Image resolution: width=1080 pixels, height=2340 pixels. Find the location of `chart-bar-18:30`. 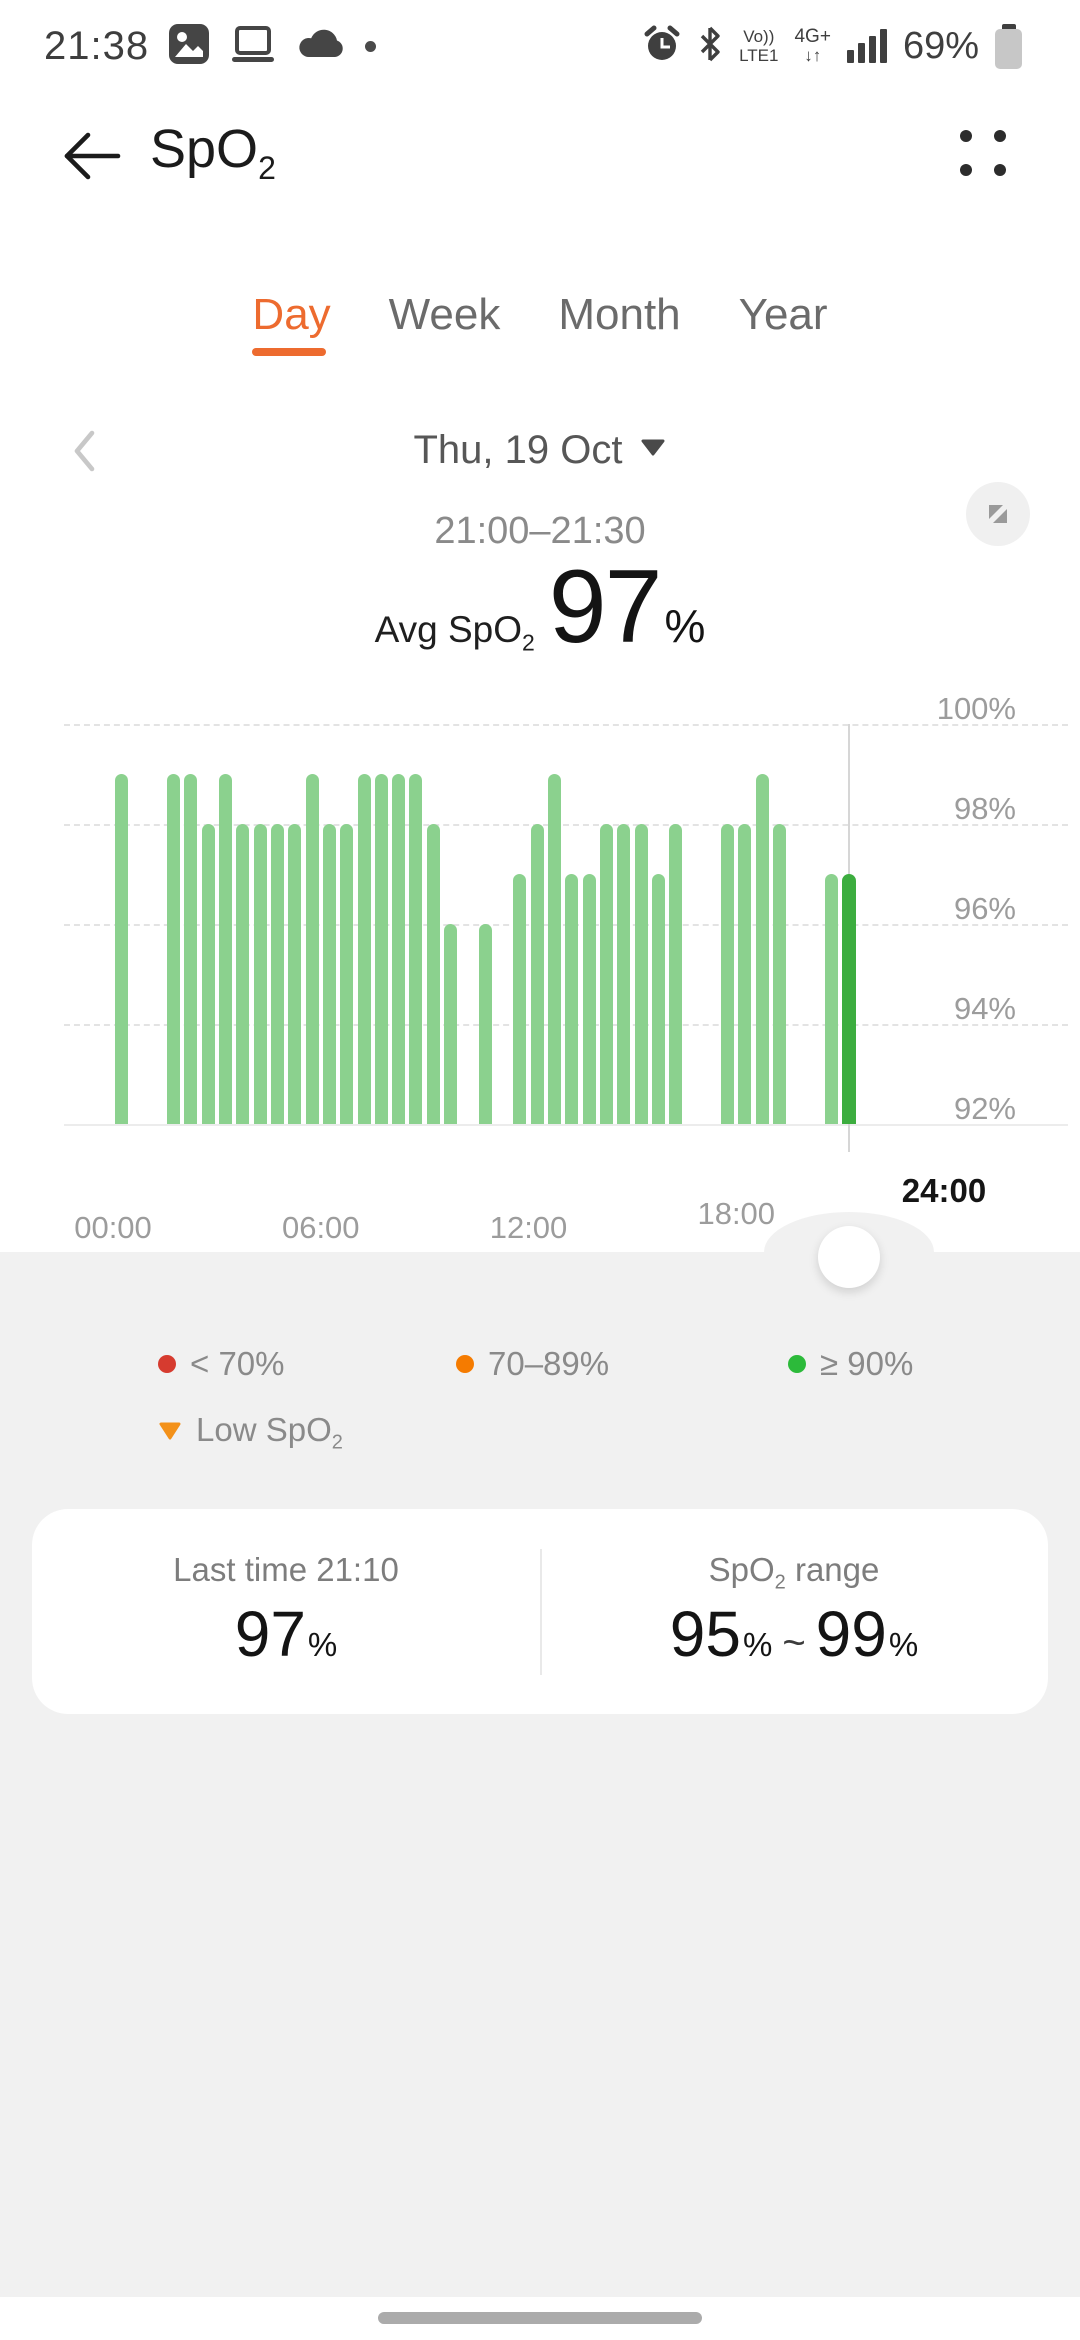

chart-bar-18:30 is located at coordinates (762, 949).